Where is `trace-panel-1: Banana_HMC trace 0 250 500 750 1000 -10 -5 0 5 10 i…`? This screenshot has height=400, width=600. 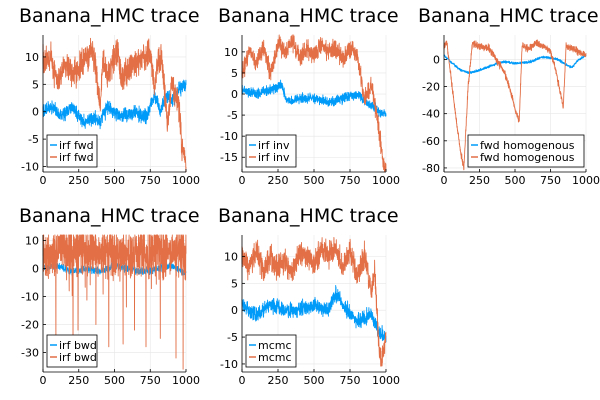
trace-panel-1: Banana_HMC trace 0 250 500 750 1000 -10 -5 0 5 10 i… is located at coordinates (109, 96).